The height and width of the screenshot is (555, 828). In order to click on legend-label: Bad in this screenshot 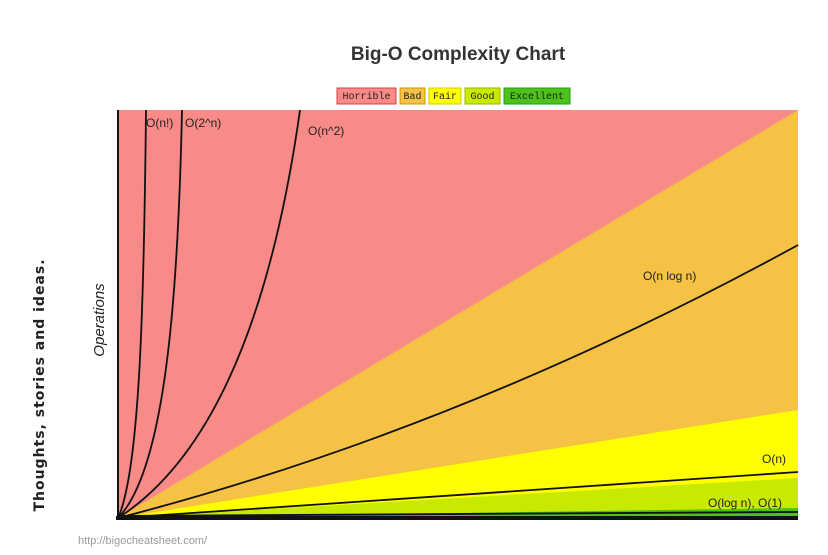, I will do `click(412, 97)`.